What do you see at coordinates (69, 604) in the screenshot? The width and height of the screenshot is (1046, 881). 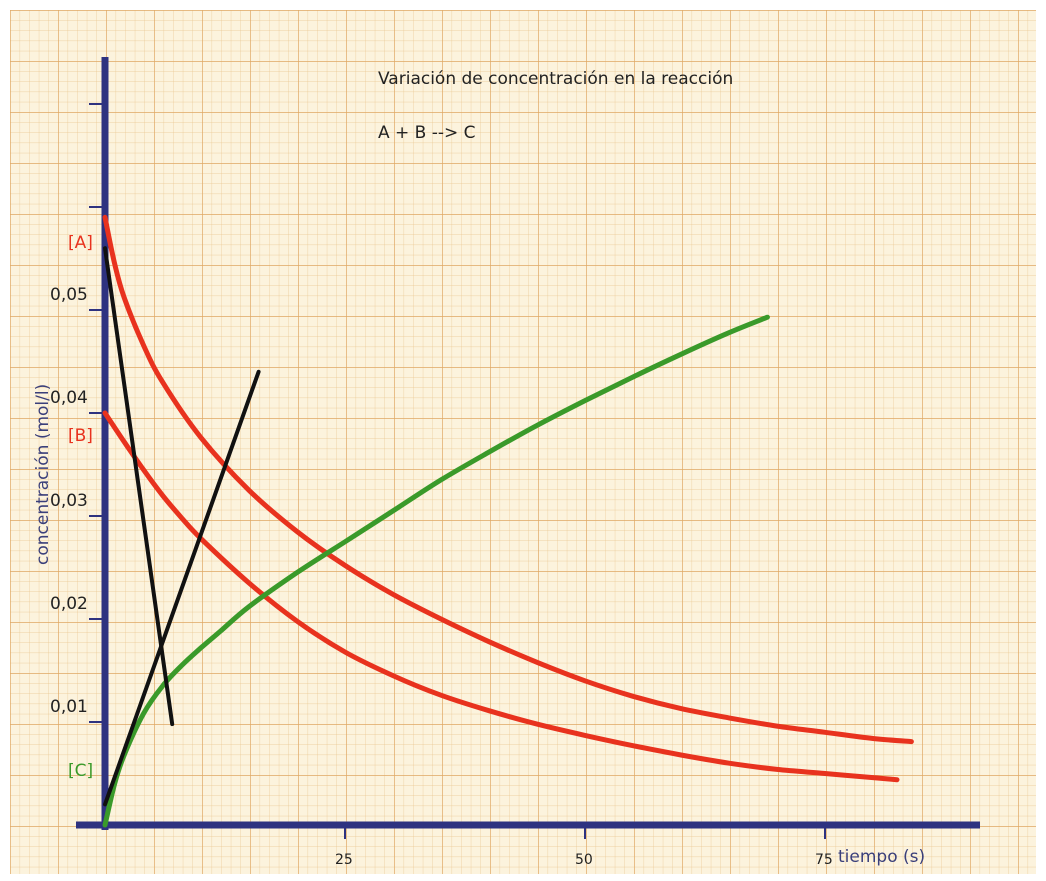 I see `y-tick-label: 0,02` at bounding box center [69, 604].